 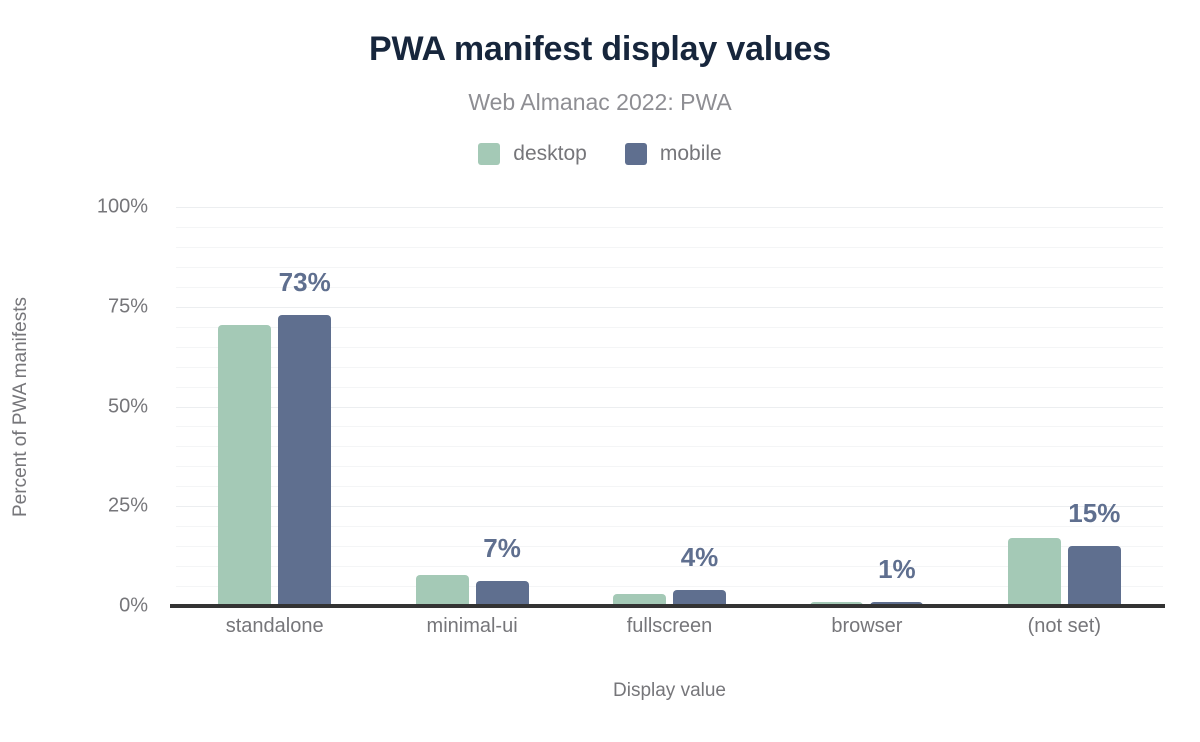 What do you see at coordinates (550, 153) in the screenshot?
I see `legend-label: desktop` at bounding box center [550, 153].